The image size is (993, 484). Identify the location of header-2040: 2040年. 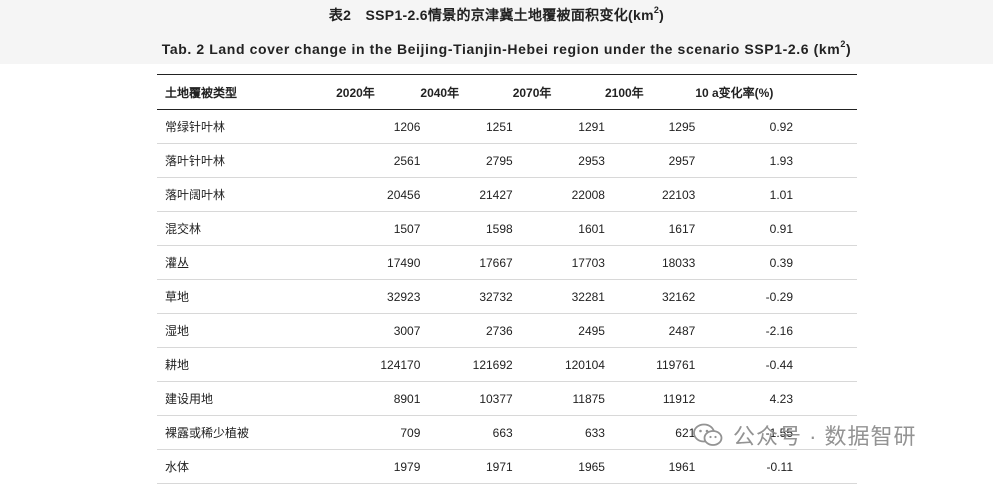
(440, 92).